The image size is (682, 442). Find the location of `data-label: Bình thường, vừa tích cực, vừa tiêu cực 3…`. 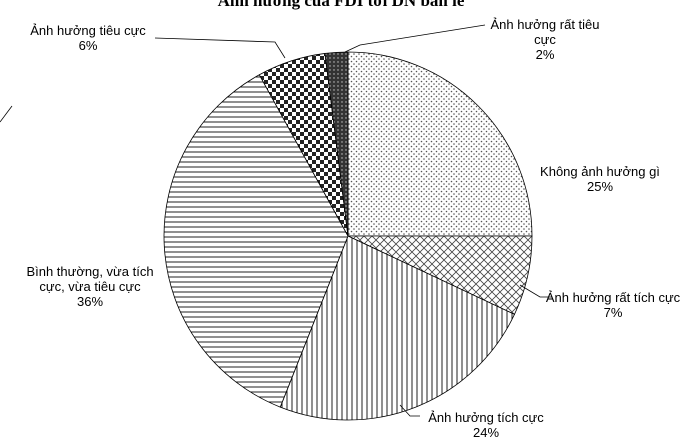

data-label: Bình thường, vừa tích cực, vừa tiêu cực 3… is located at coordinates (90, 286).